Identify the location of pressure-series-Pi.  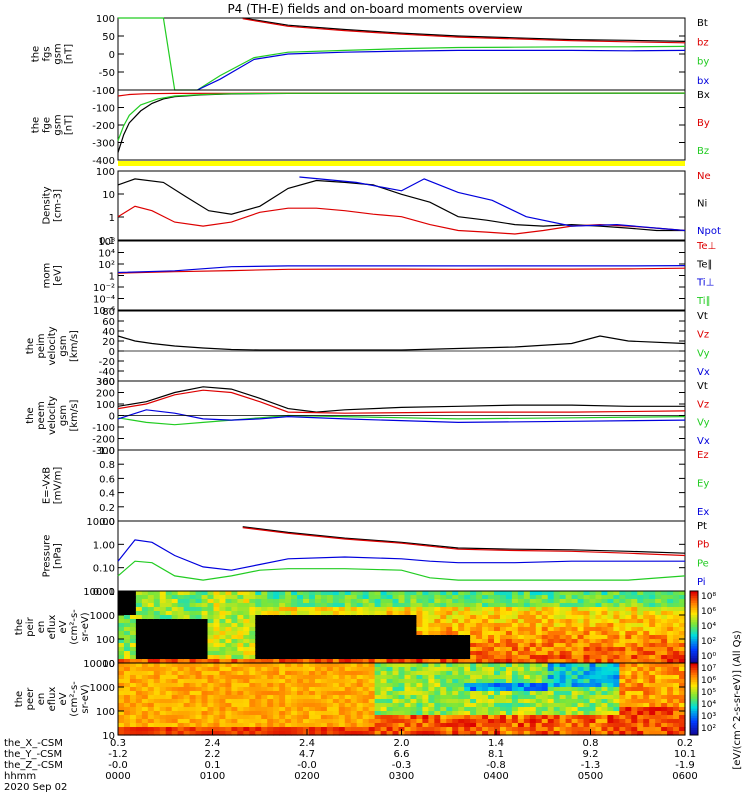
(401, 555).